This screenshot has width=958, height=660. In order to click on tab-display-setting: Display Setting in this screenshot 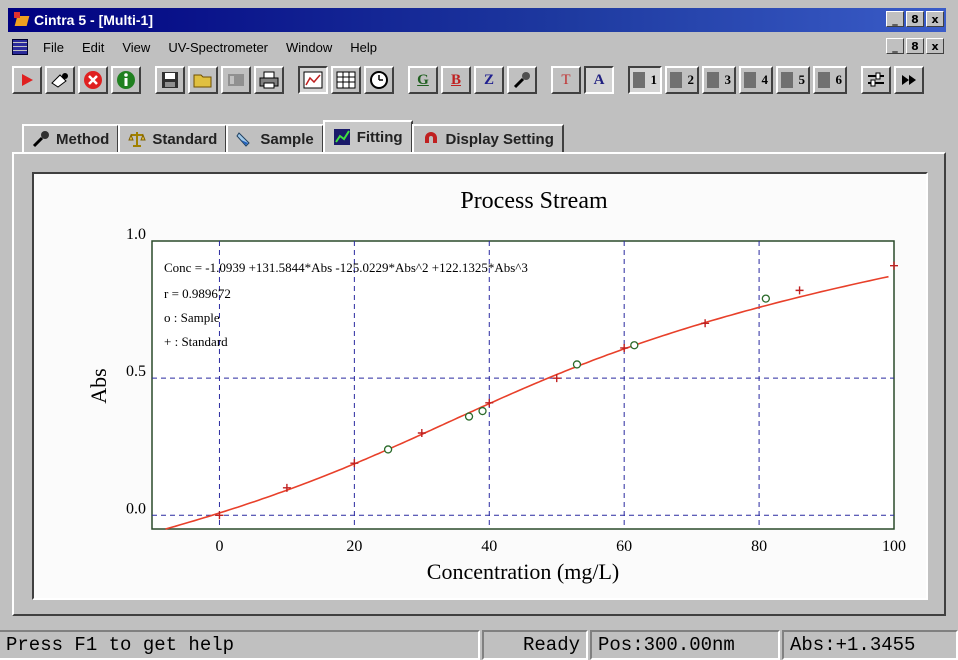, I will do `click(487, 138)`.